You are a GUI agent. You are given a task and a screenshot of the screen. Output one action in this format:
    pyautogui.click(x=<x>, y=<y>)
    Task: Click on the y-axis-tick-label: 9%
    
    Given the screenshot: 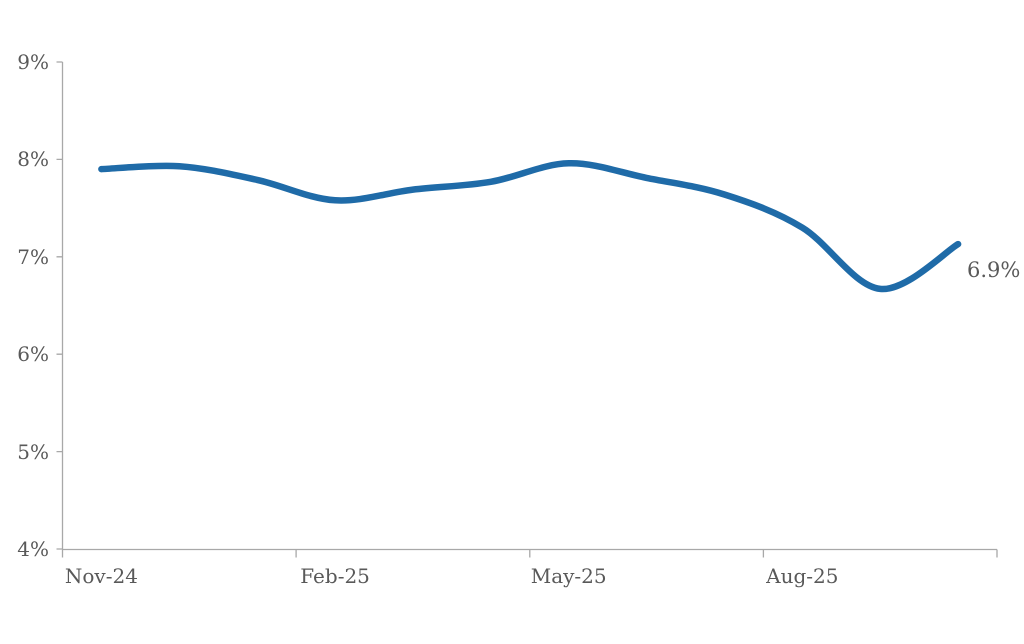 What is the action you would take?
    pyautogui.click(x=33, y=62)
    